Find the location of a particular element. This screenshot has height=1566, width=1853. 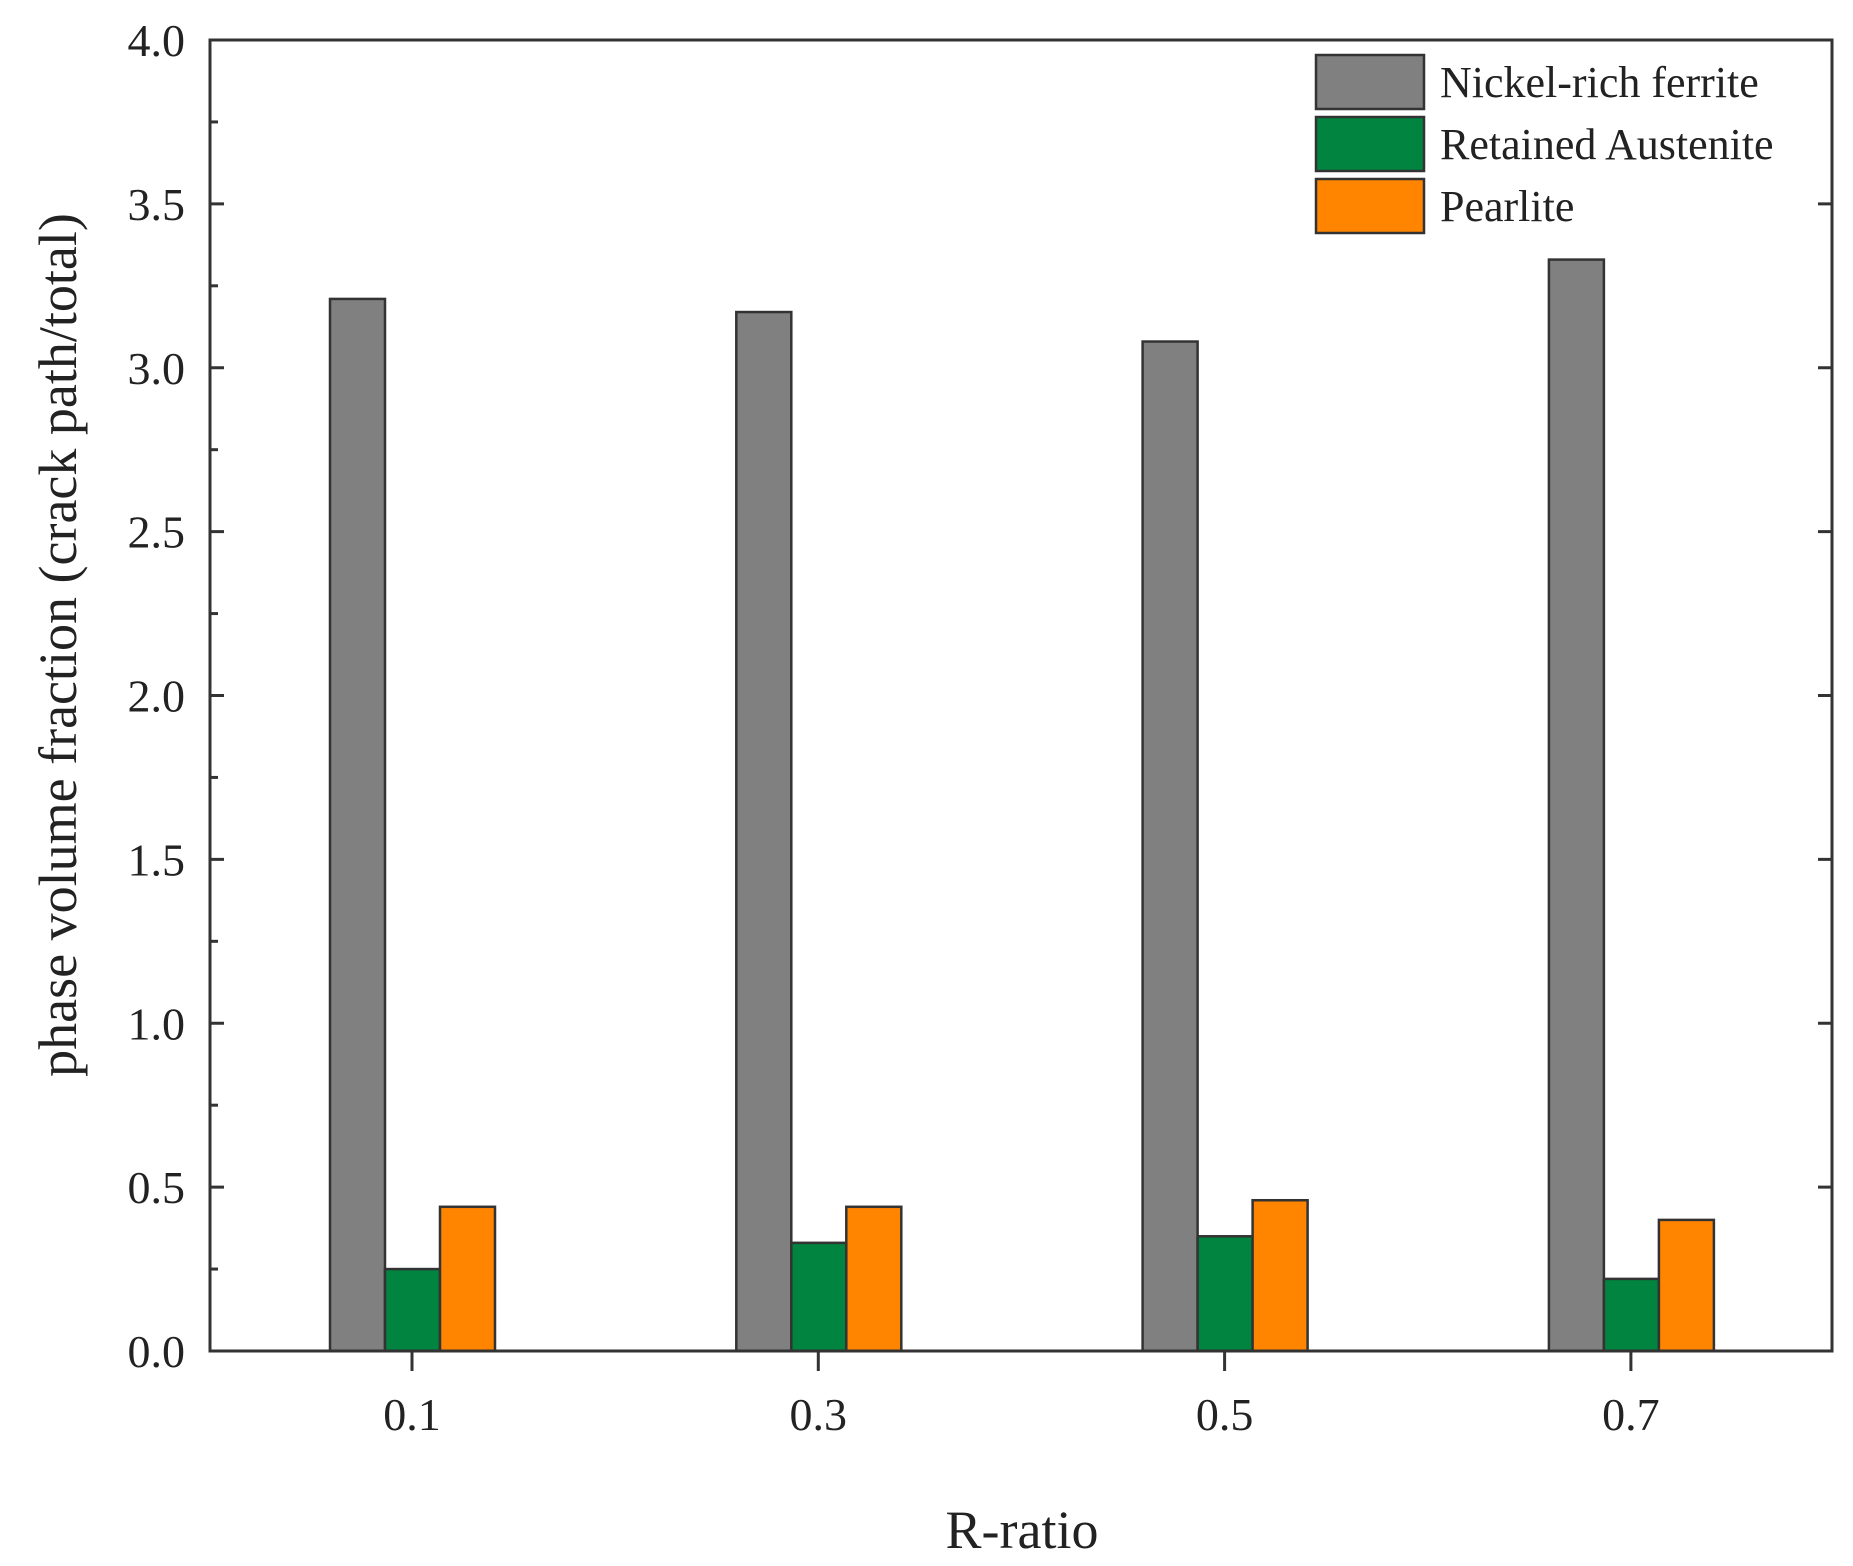

legend-label: Retained Austenite is located at coordinates (1607, 144).